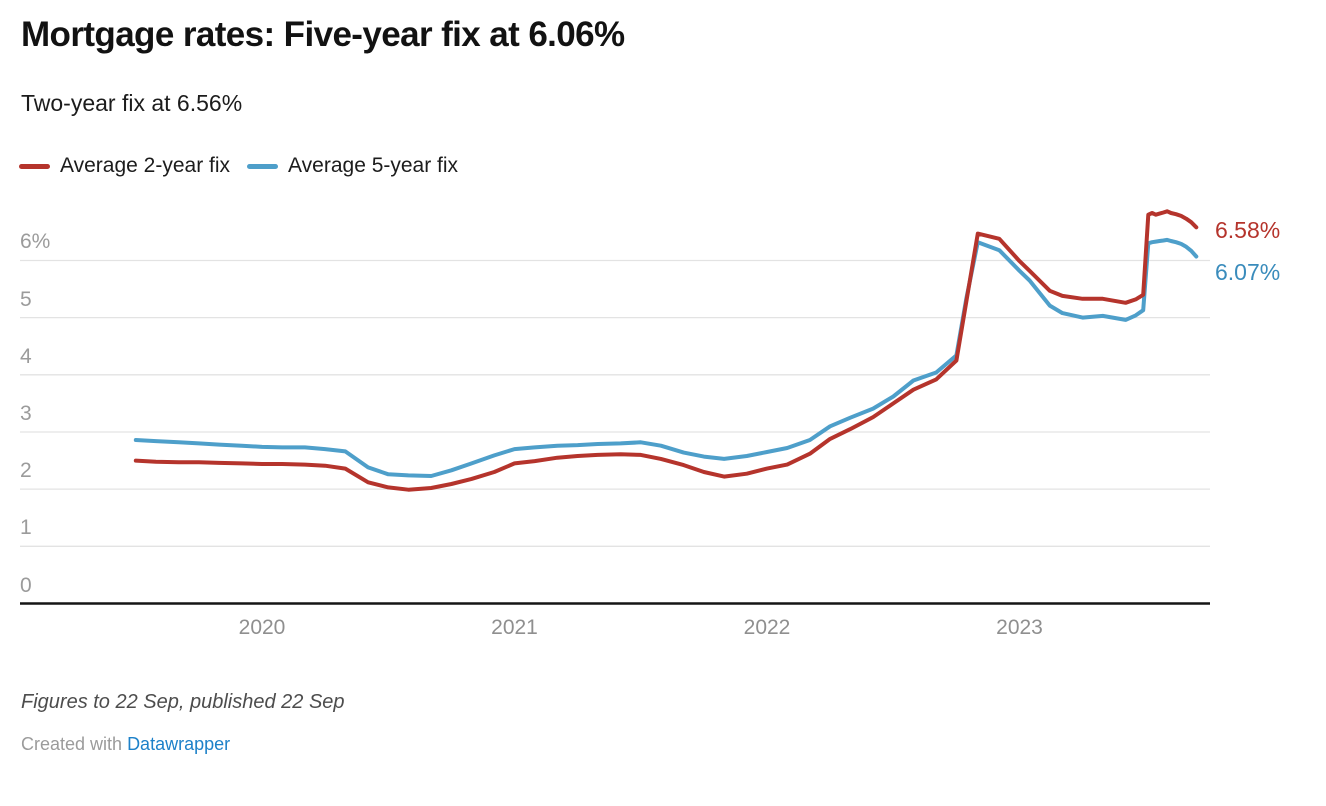 The image size is (1326, 806). I want to click on attribution: Created with Datawrapper, so click(125, 744).